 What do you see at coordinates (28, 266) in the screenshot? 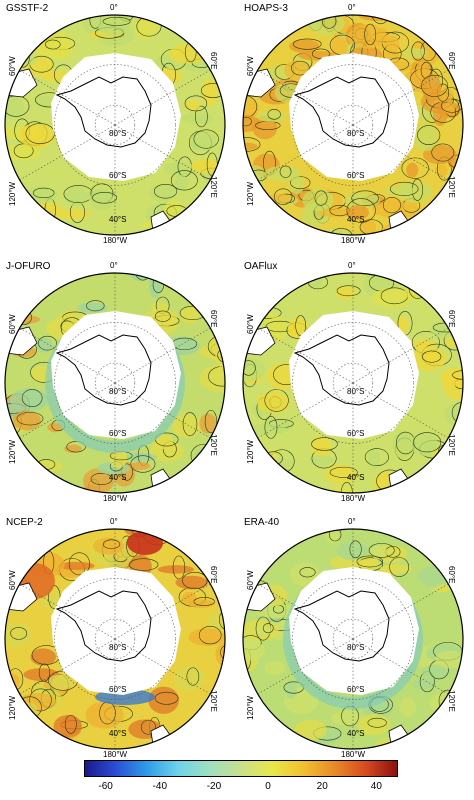
I see `panel-title: J-OFURO` at bounding box center [28, 266].